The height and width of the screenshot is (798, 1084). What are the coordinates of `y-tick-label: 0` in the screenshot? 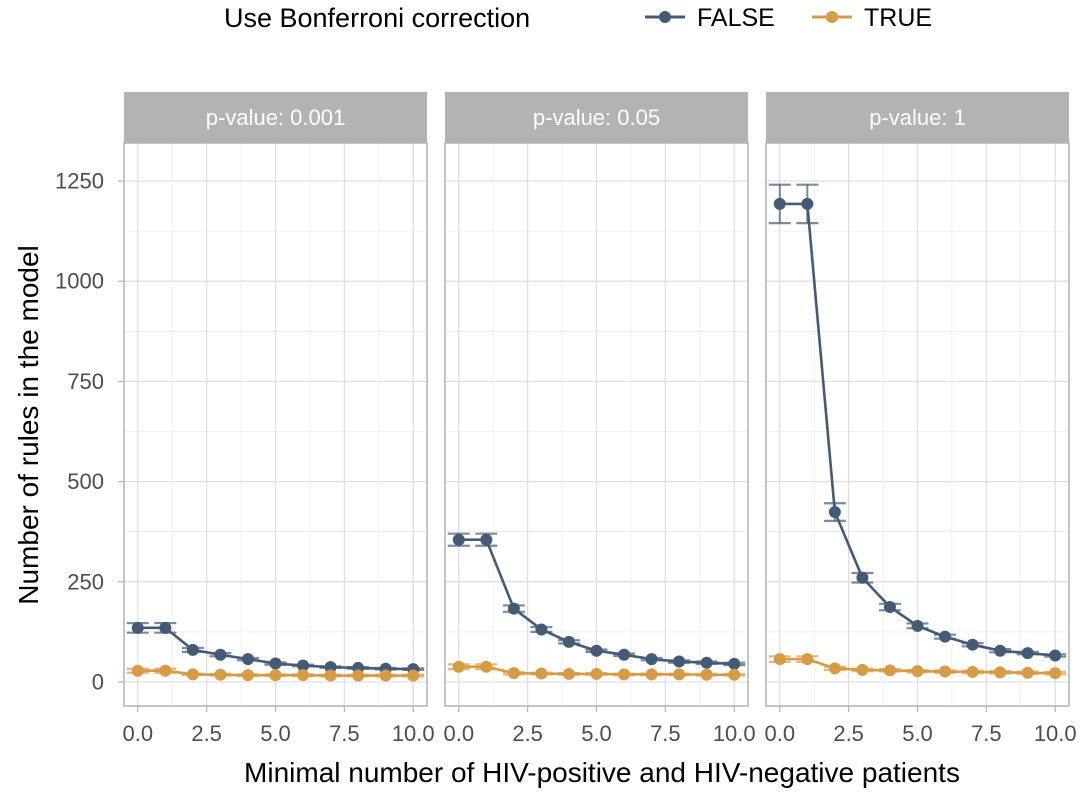 It's located at (98, 681).